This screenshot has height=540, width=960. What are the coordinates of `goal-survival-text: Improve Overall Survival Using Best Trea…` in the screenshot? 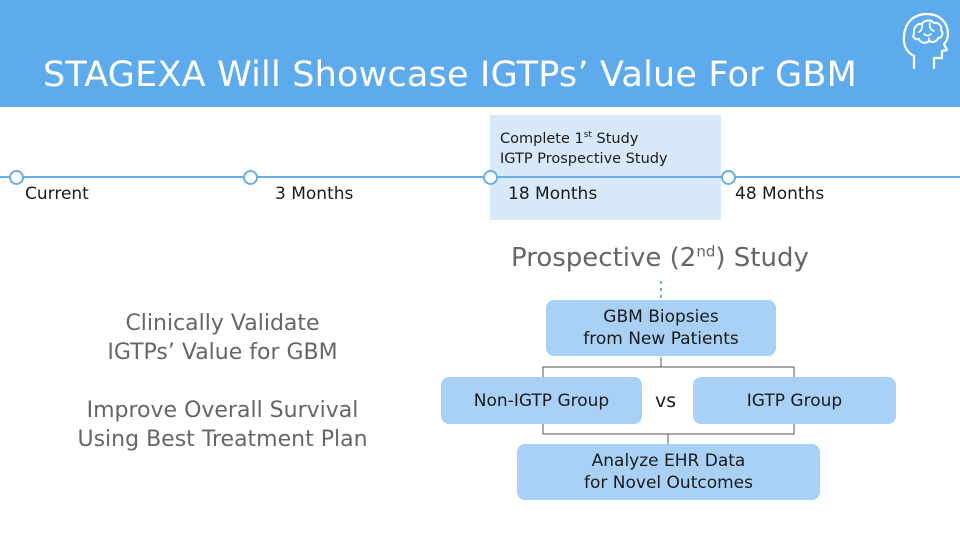 It's located at (222, 425).